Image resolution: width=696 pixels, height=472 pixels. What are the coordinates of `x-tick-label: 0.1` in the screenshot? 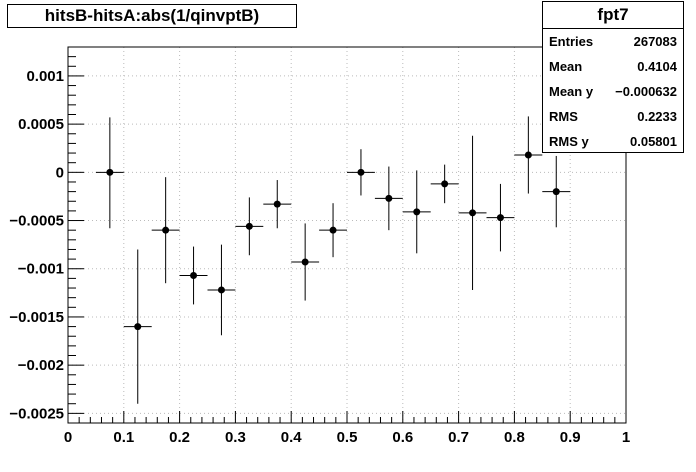 It's located at (123, 437).